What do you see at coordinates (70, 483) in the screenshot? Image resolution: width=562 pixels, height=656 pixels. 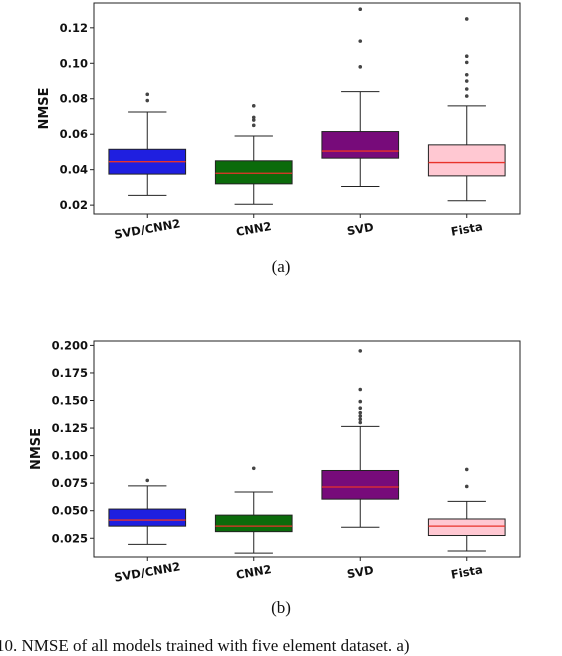 I see `y-tick-label: 0.075` at bounding box center [70, 483].